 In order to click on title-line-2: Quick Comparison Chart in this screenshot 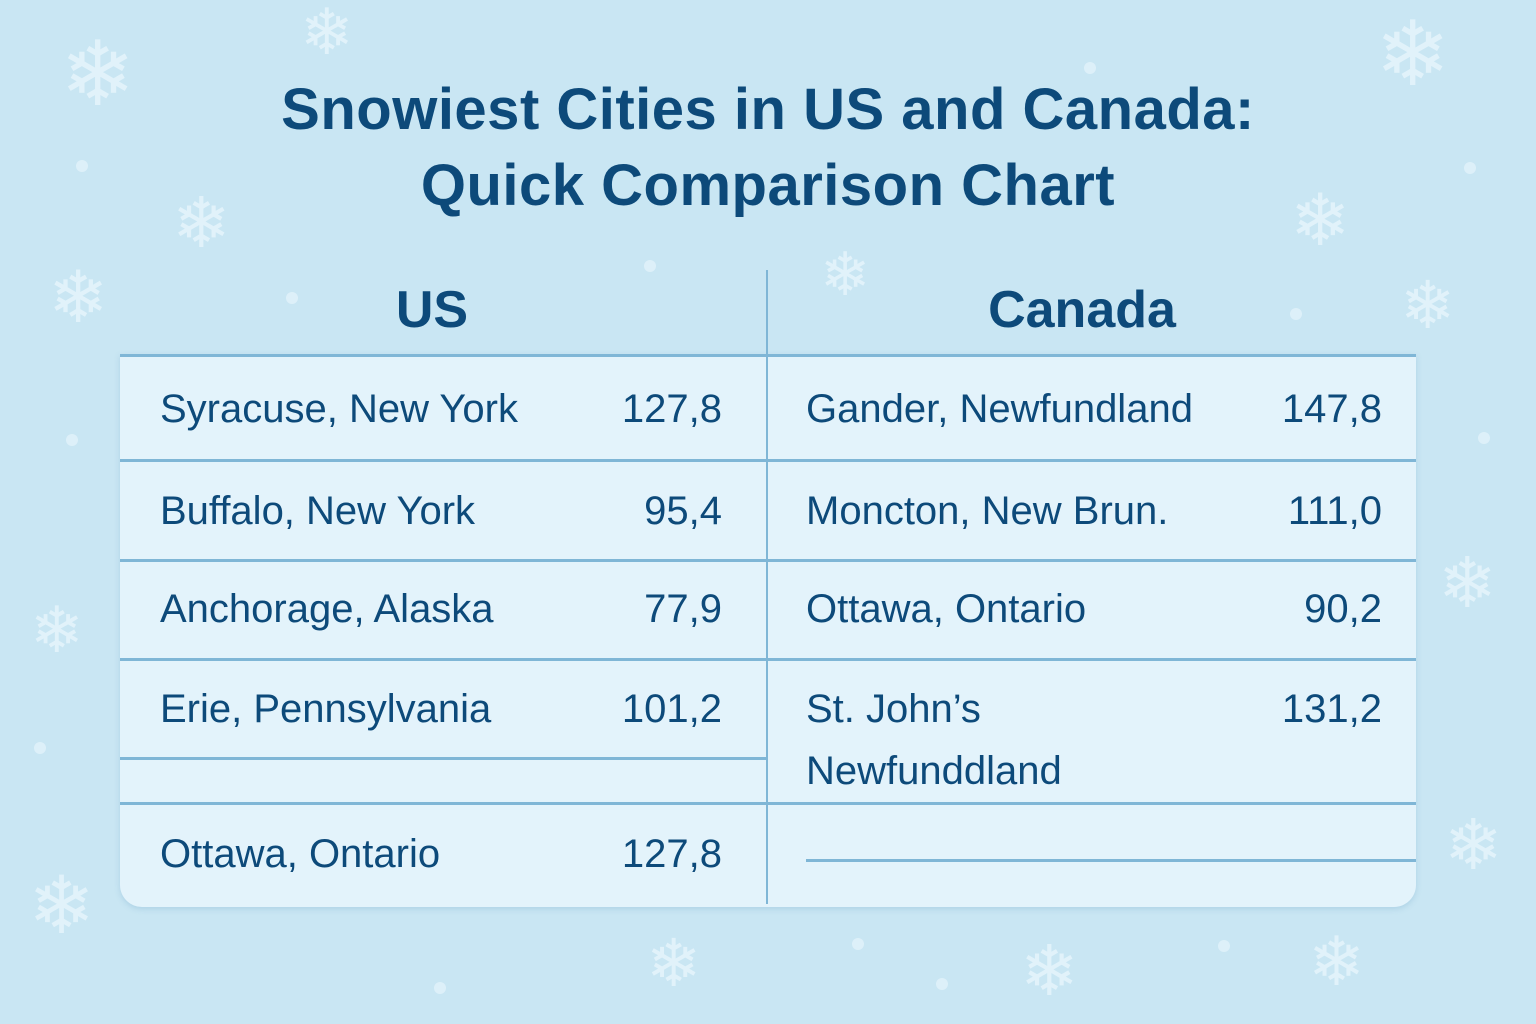, I will do `click(768, 185)`.